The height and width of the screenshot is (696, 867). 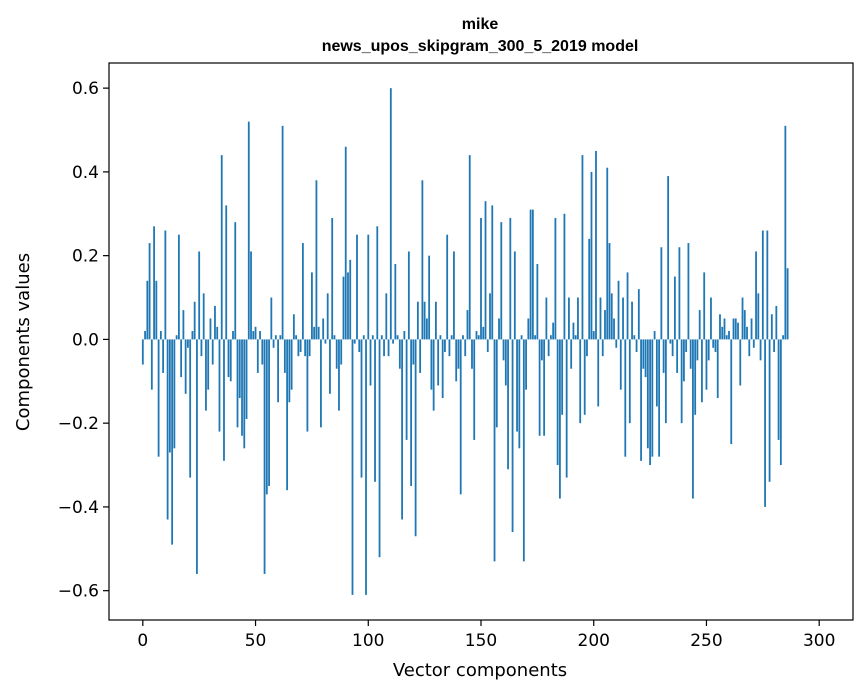 What do you see at coordinates (368, 641) in the screenshot?
I see `x-tick-label: 100` at bounding box center [368, 641].